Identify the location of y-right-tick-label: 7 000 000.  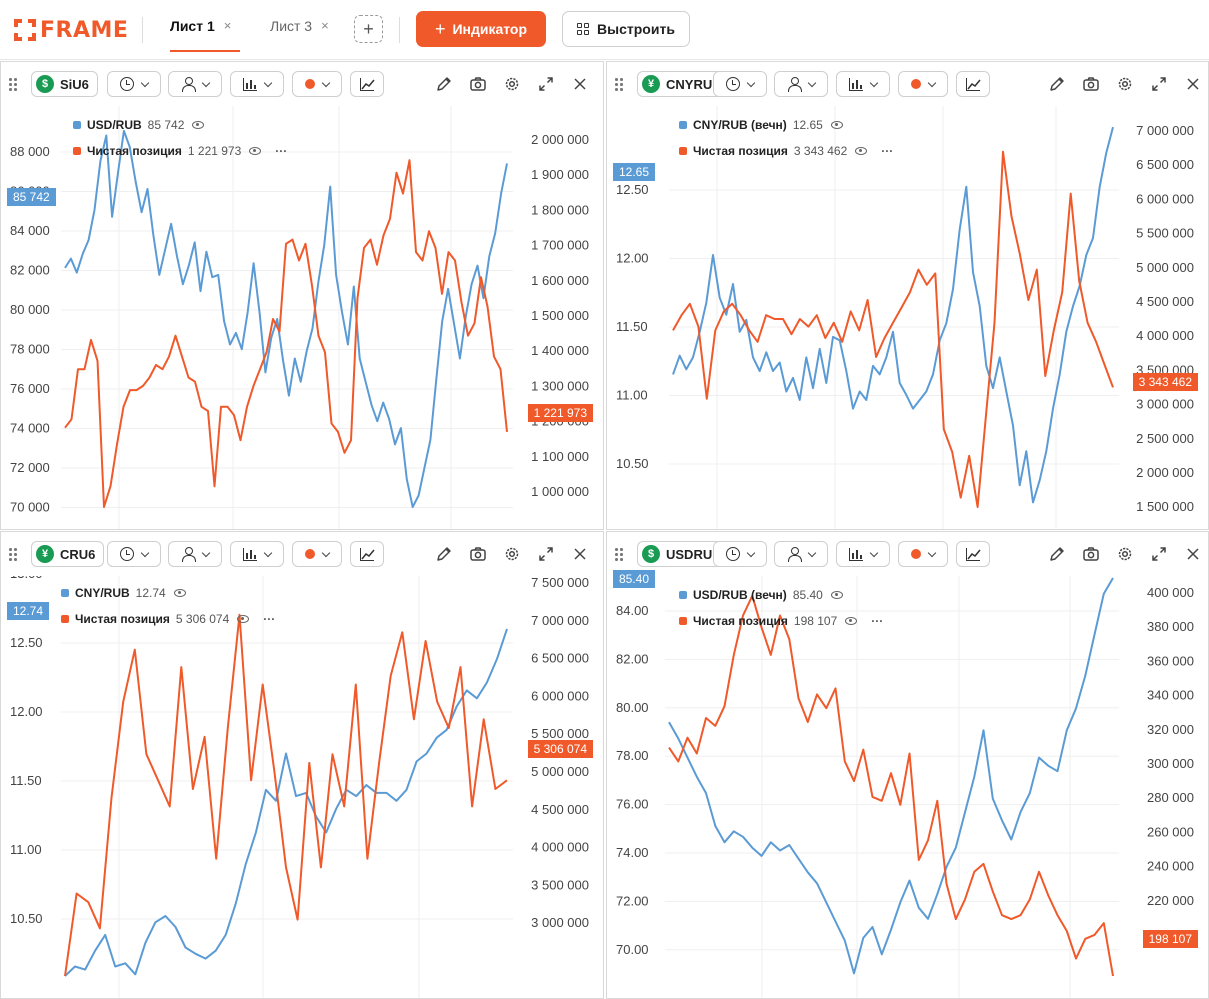
(1165, 130).